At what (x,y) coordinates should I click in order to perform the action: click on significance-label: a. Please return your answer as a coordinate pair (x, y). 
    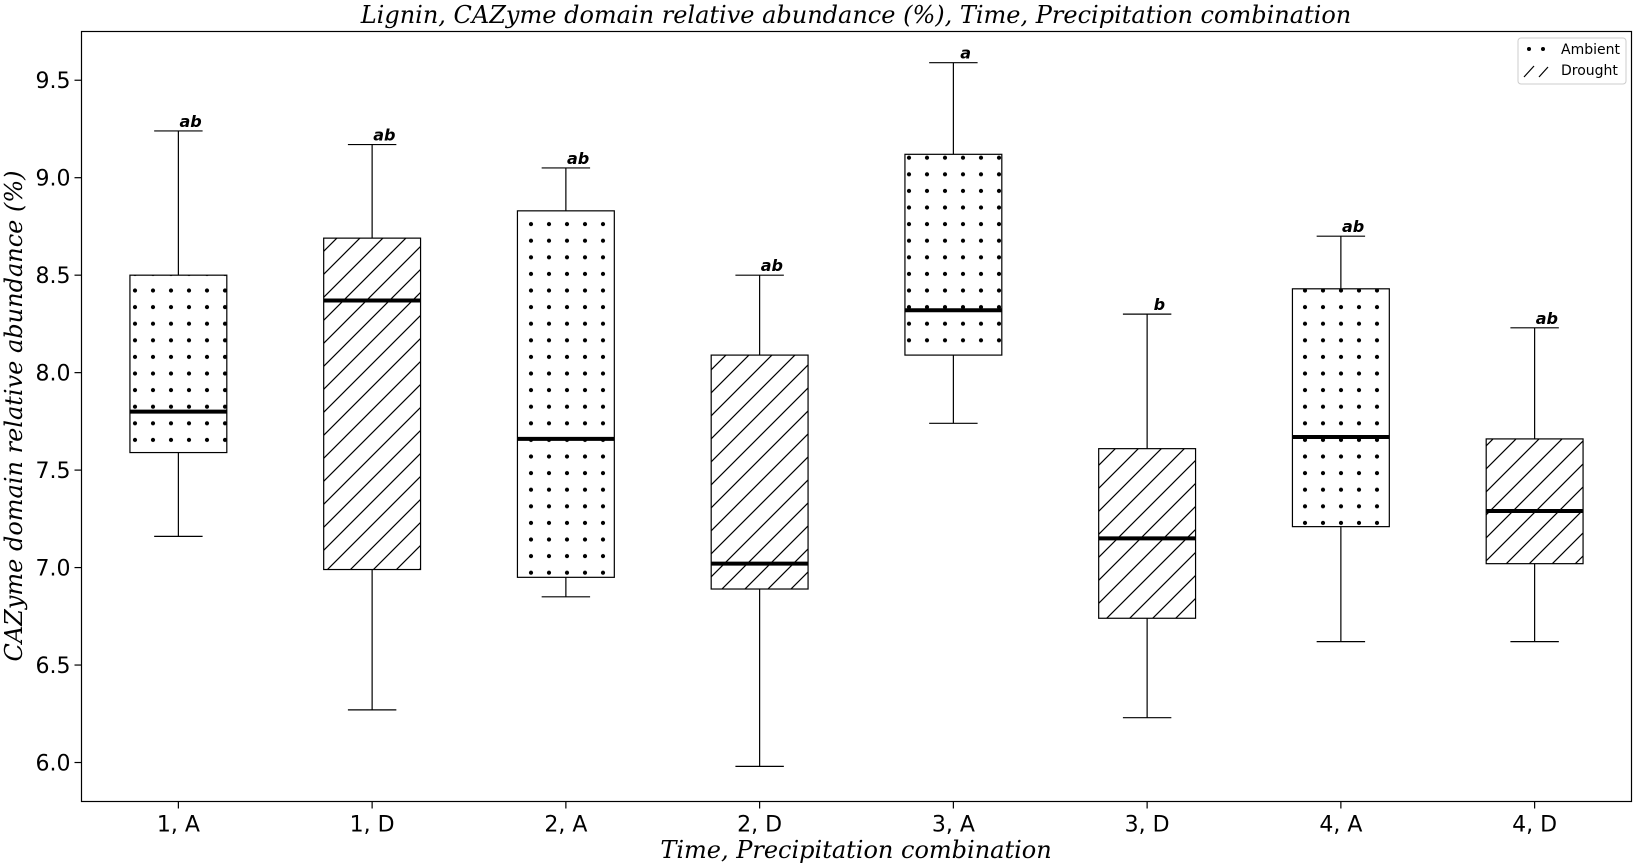
    Looking at the image, I should click on (965, 53).